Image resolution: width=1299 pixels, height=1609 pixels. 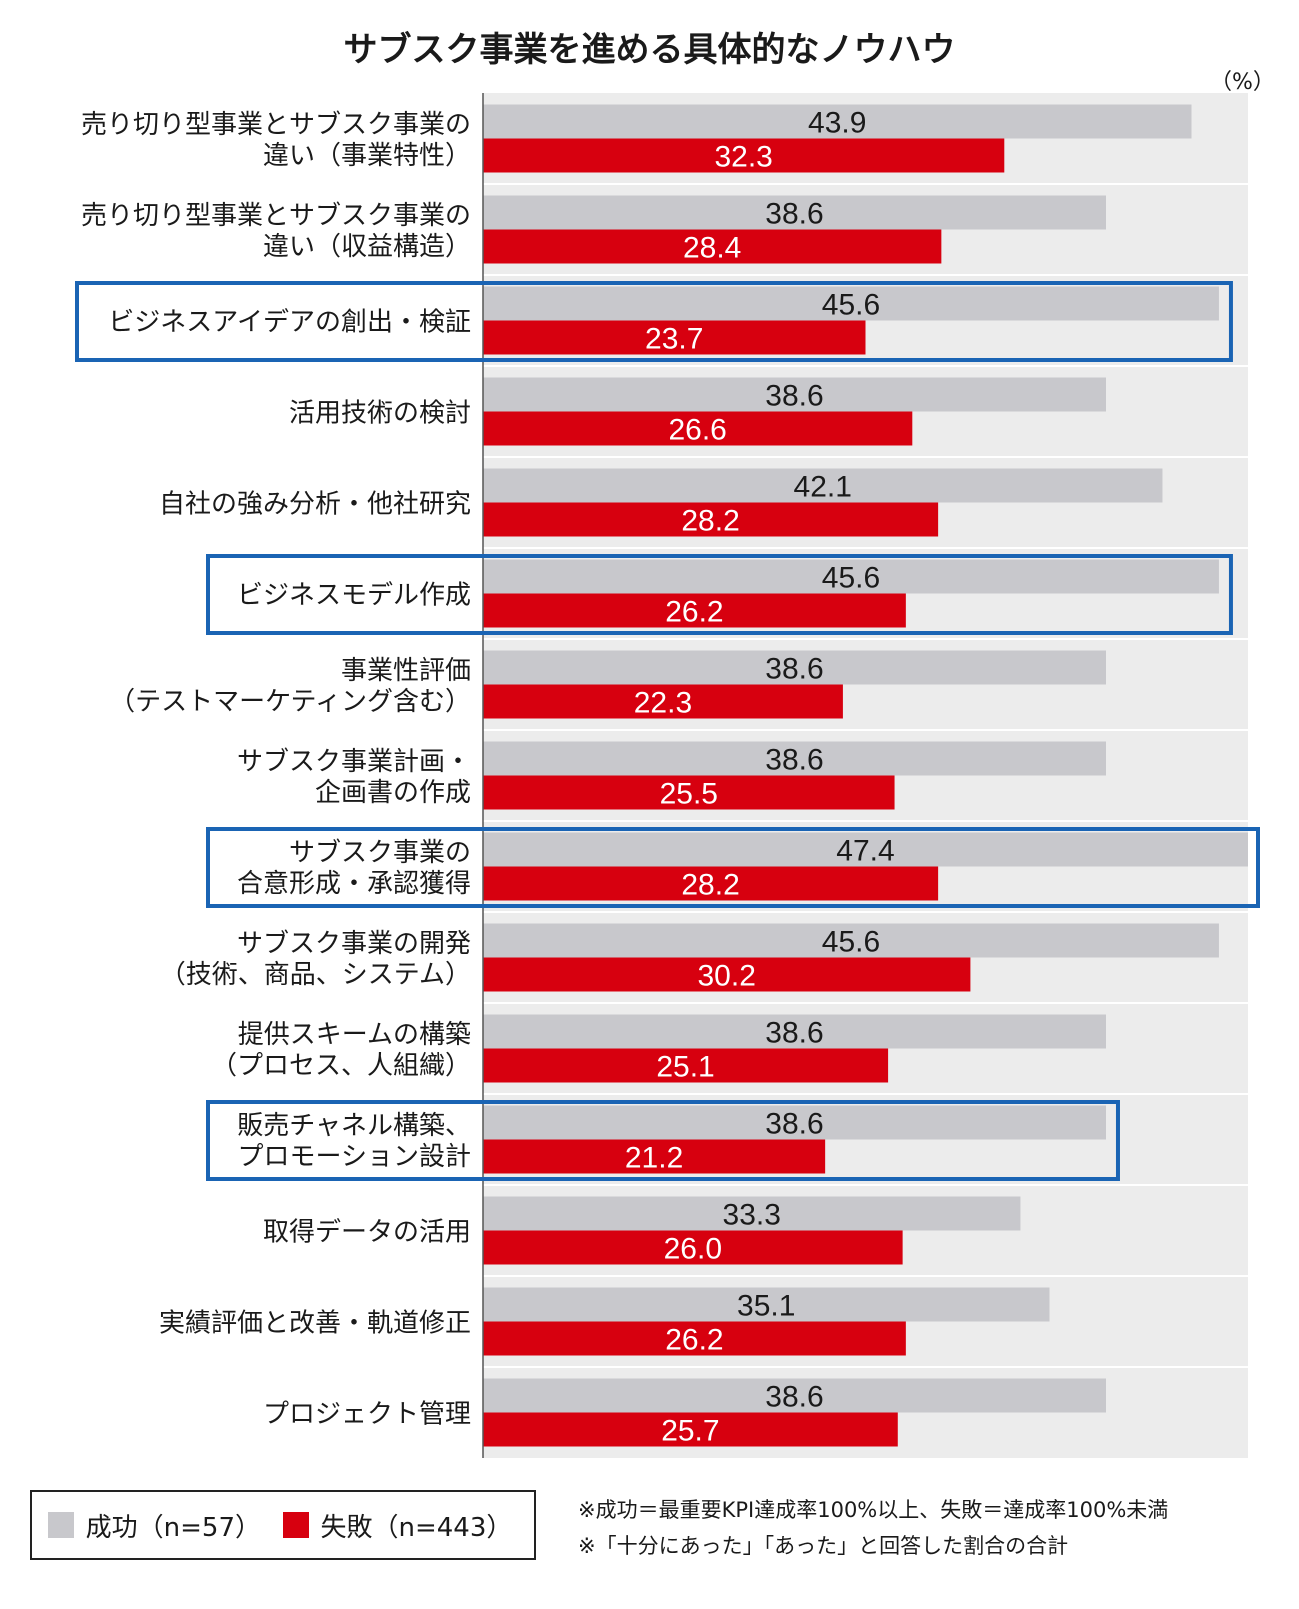 What do you see at coordinates (295, 1525) in the screenshot?
I see `legend-swatch-failure` at bounding box center [295, 1525].